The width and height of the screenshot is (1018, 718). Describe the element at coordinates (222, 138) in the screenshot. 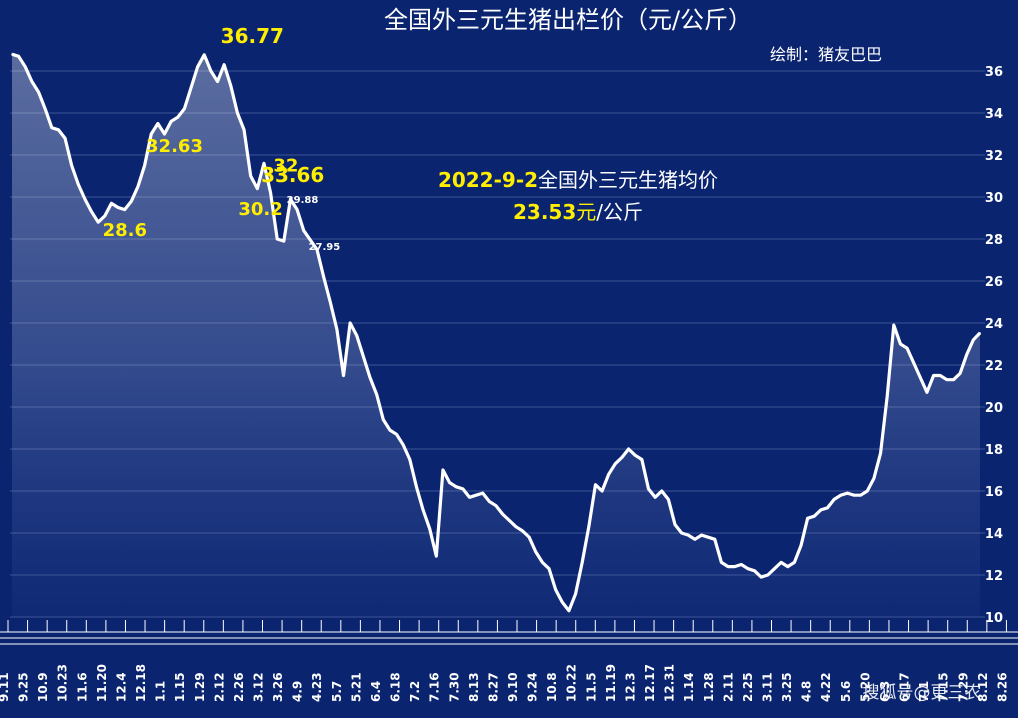

I see `data-labels: 36.77 33.66 32.63 32 30.2 29.88 27.95 28.6` at that location.